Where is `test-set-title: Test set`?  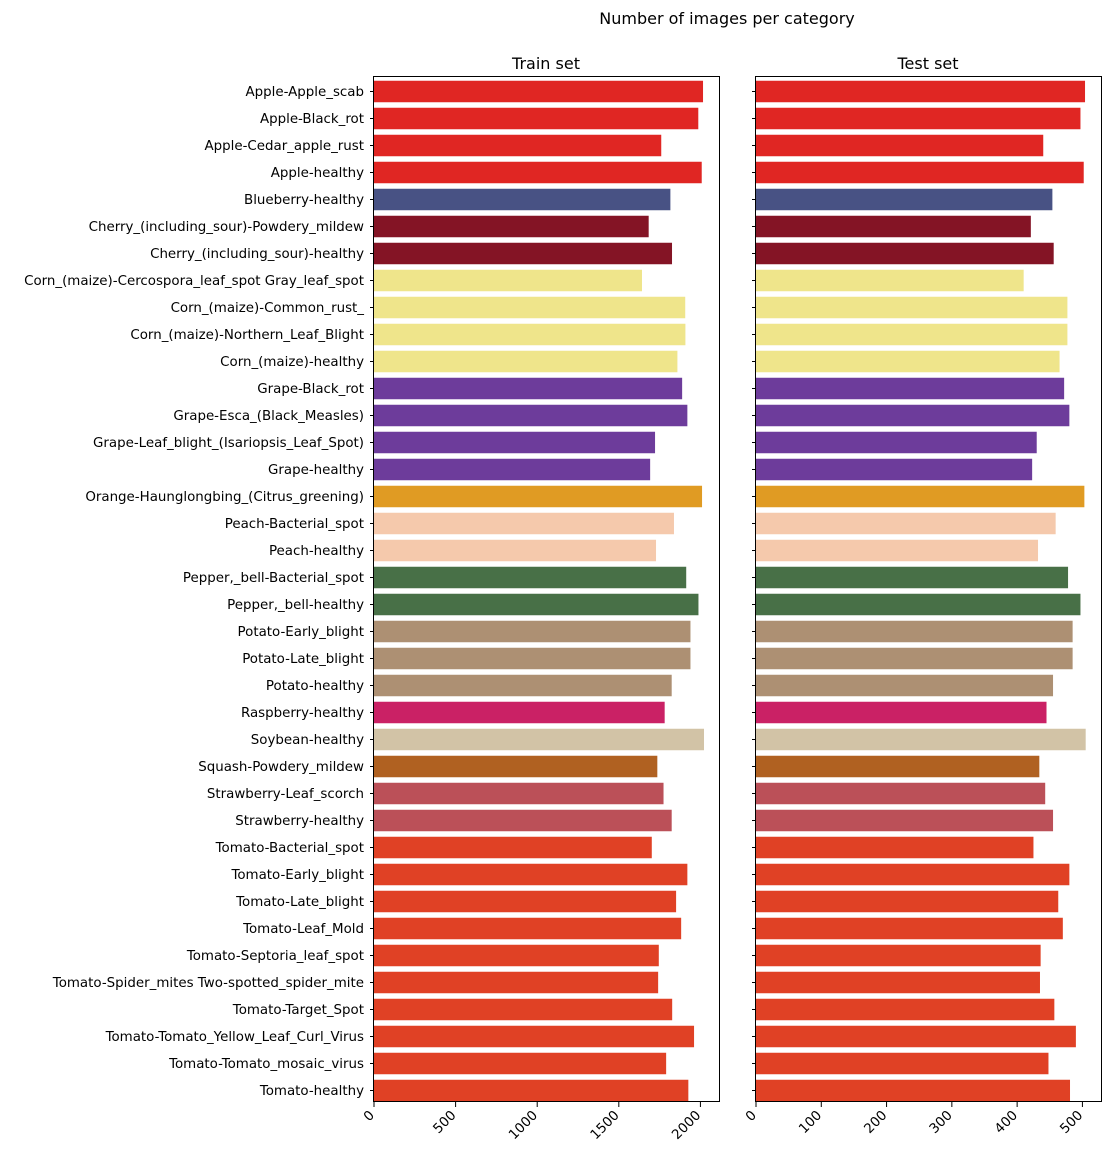 test-set-title: Test set is located at coordinates (927, 63).